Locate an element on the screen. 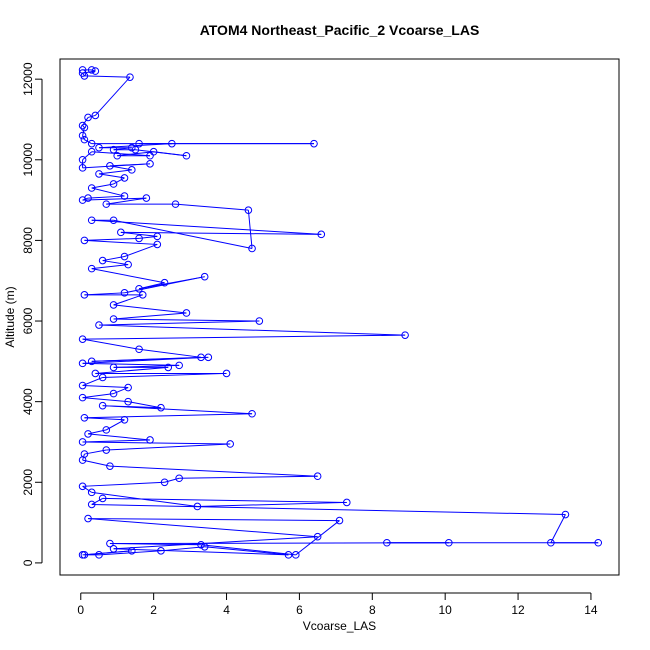  y-tick-label: 8000 is located at coordinates (28, 240).